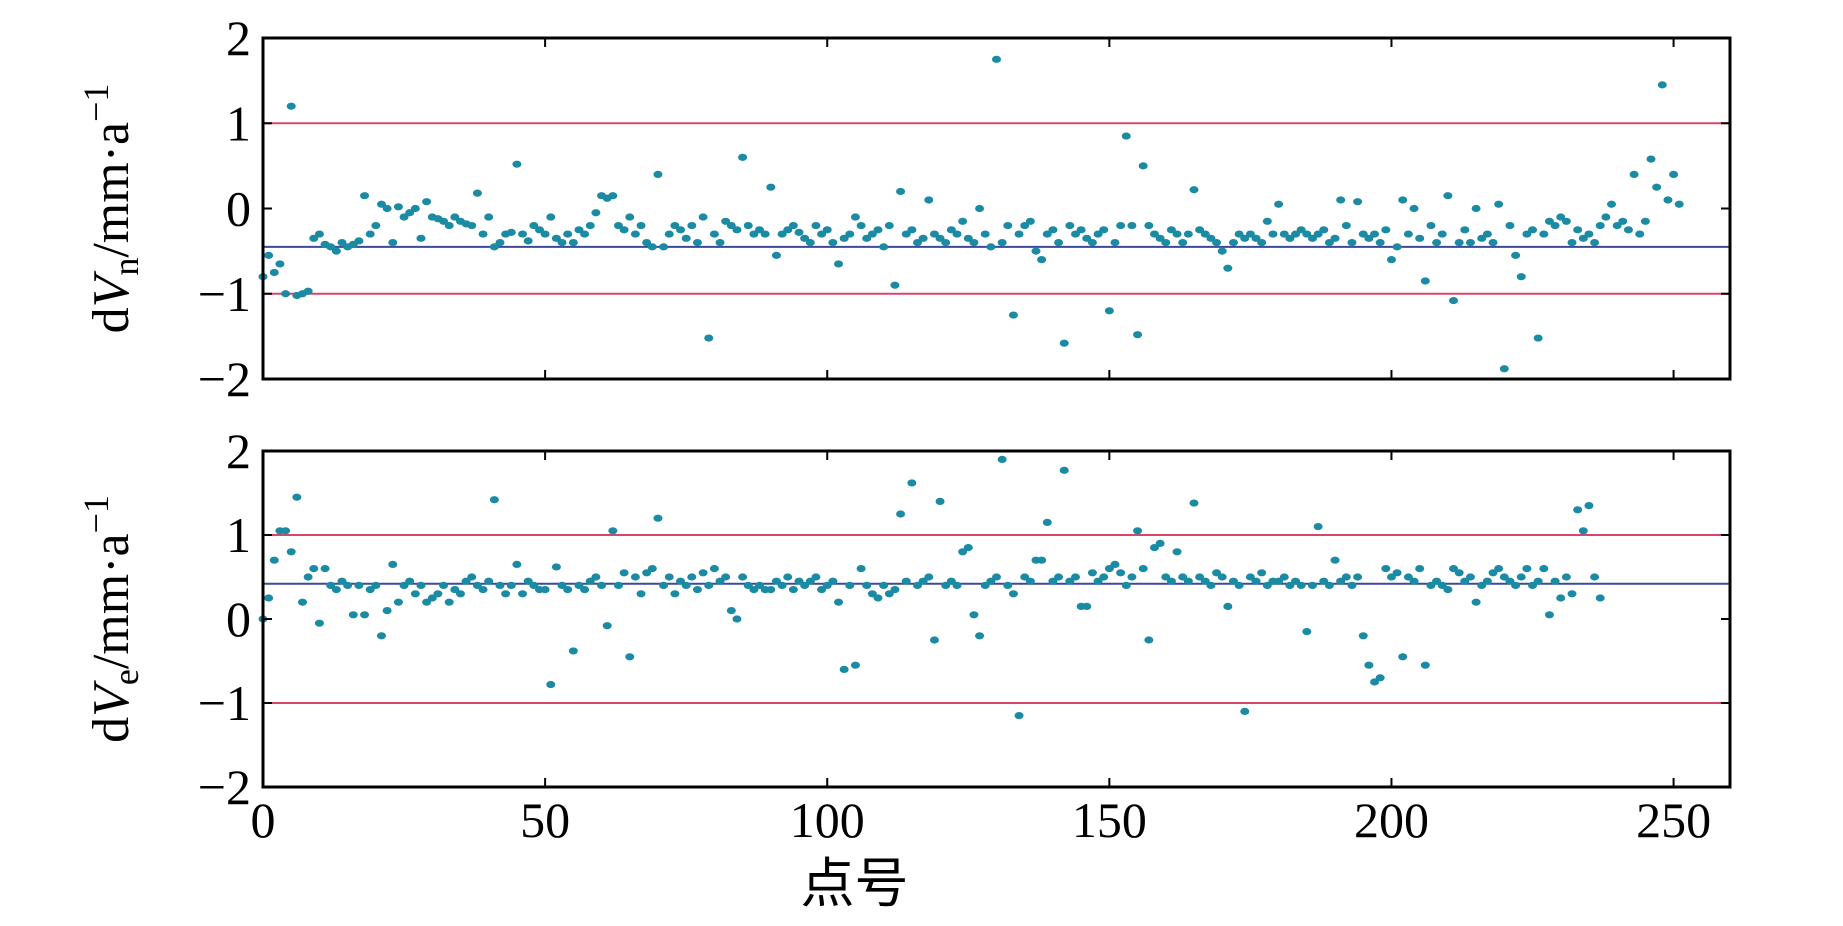  I want to click on ylabel-subscript: n, so click(126, 267).